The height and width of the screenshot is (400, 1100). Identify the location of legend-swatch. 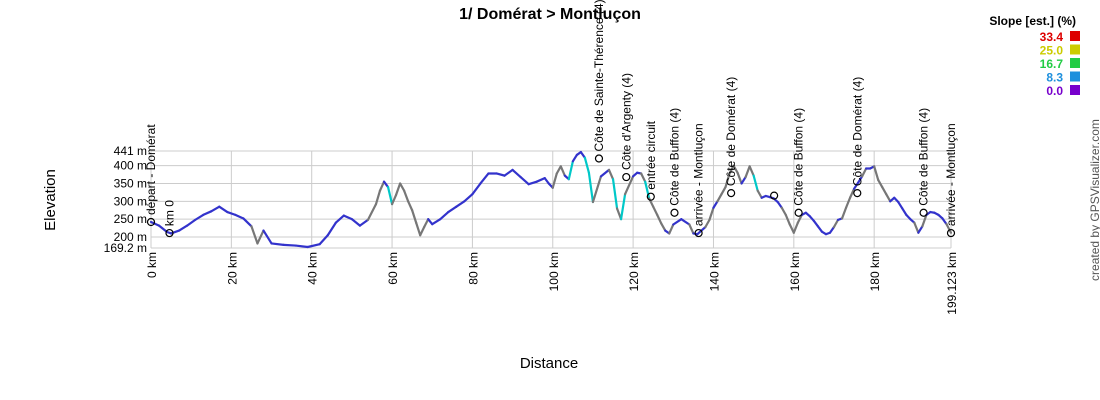
(1075, 63).